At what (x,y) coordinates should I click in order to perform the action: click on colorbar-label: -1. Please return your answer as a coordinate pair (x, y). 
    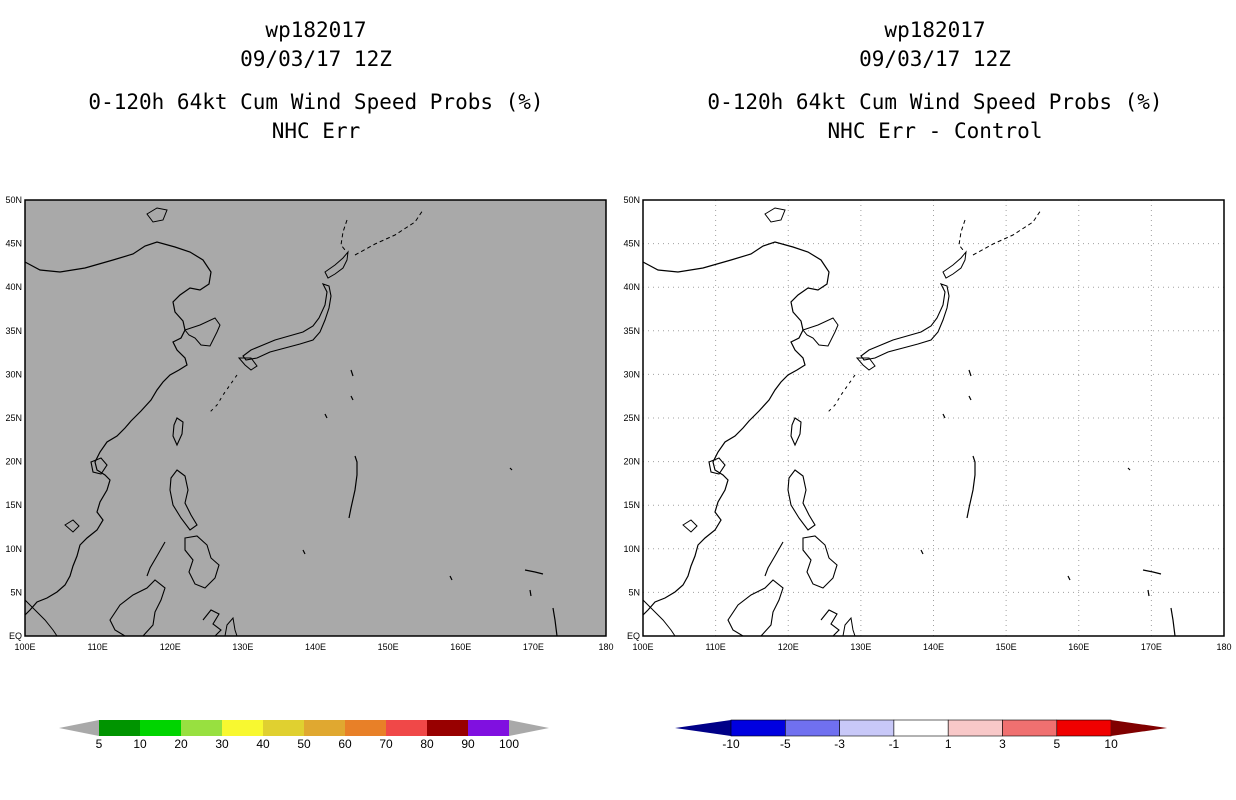
    Looking at the image, I should click on (894, 744).